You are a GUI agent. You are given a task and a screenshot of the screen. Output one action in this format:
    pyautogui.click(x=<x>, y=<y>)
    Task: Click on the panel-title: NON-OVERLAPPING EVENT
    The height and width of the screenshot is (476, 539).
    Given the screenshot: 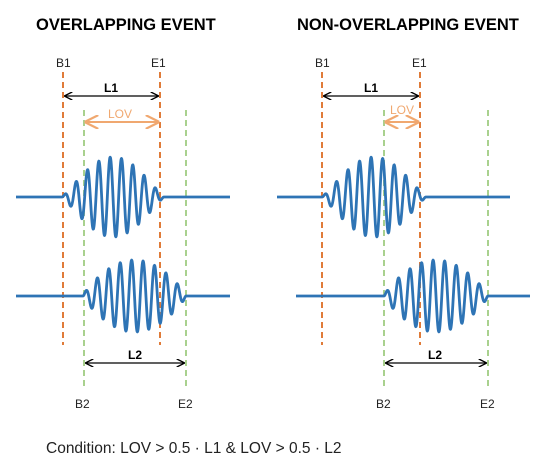 What is the action you would take?
    pyautogui.click(x=408, y=25)
    